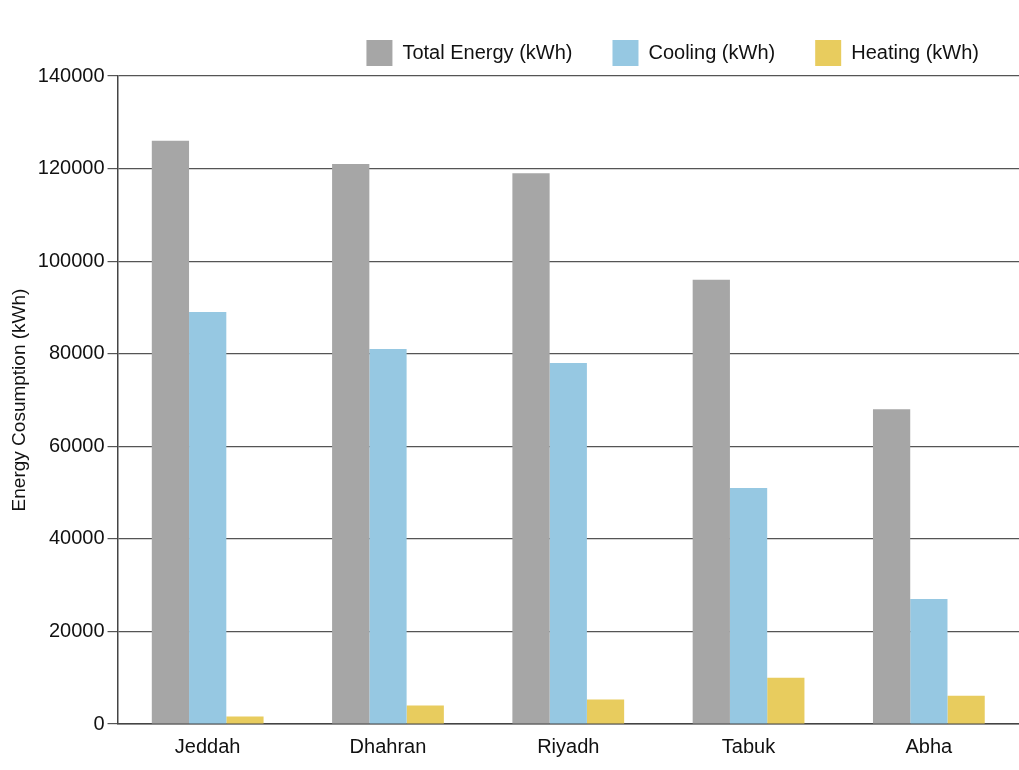 Image resolution: width=1019 pixels, height=770 pixels. What do you see at coordinates (712, 51) in the screenshot?
I see `legend-label: Cooling (kWh)` at bounding box center [712, 51].